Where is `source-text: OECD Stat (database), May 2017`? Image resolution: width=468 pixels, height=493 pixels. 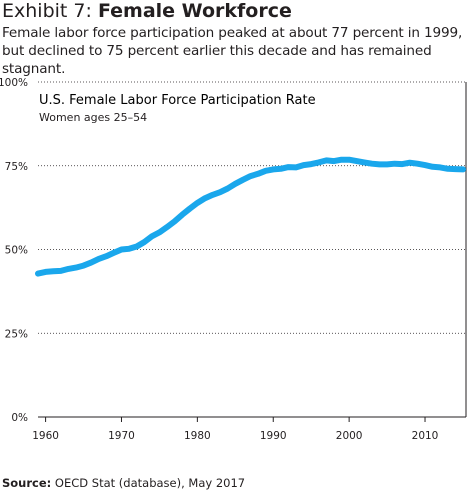 source-text: OECD Stat (database), May 2017 is located at coordinates (148, 483).